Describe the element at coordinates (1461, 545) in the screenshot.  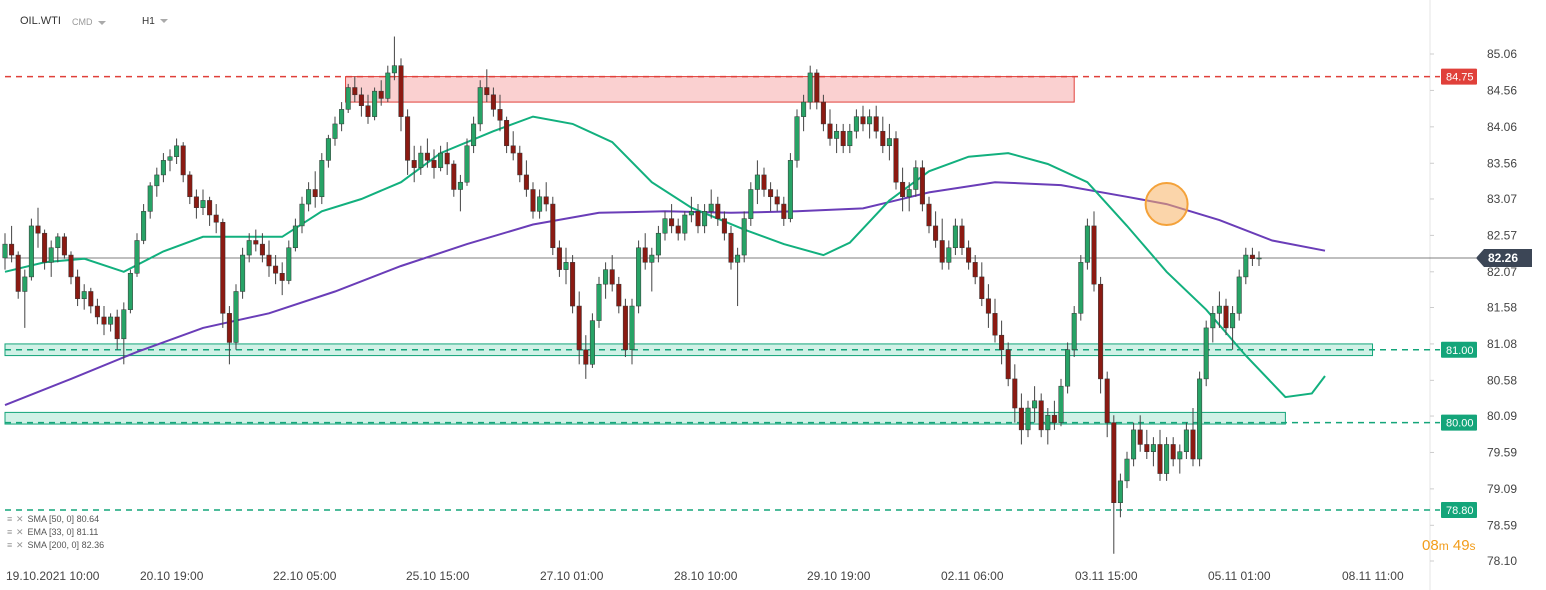
I see `countdown-seconds: 49` at that location.